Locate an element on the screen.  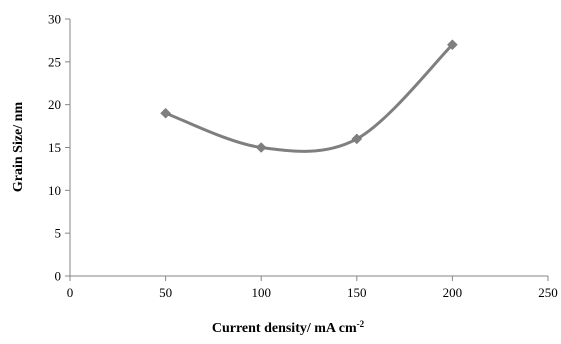
x-tick-label: 50 is located at coordinates (165, 292).